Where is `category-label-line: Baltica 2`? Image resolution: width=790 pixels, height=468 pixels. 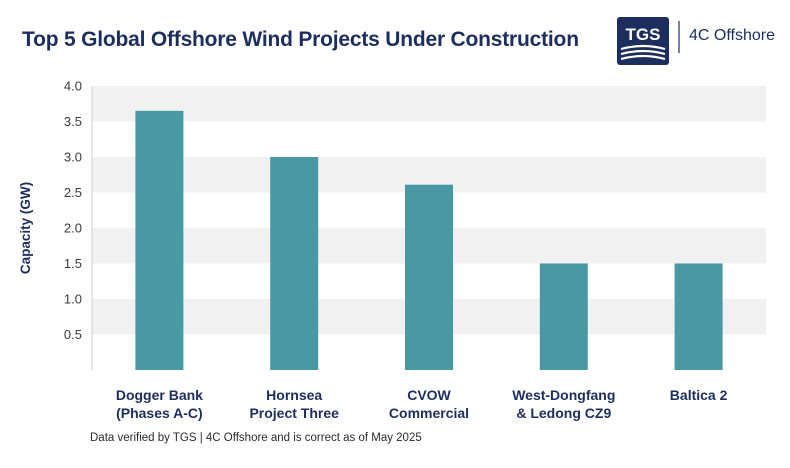
category-label-line: Baltica 2 is located at coordinates (699, 395).